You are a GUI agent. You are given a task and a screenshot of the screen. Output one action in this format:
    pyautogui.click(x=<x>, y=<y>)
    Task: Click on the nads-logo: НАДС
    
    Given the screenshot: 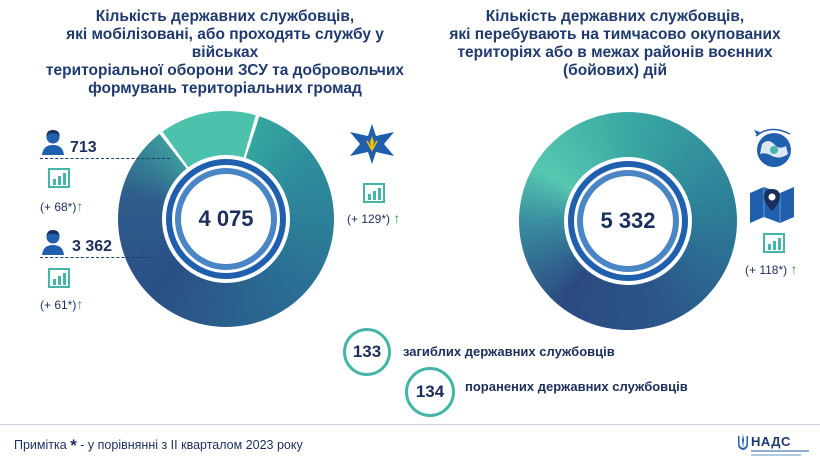 What is the action you would take?
    pyautogui.click(x=774, y=447)
    